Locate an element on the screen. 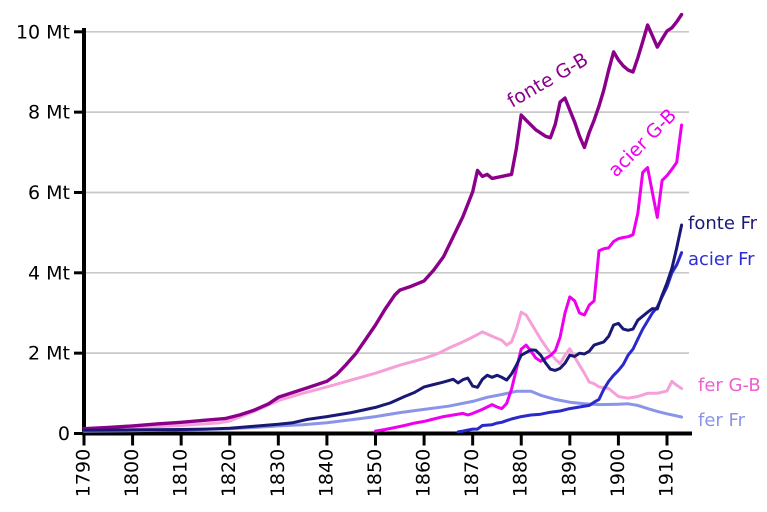  x-tick-label: 1810 is located at coordinates (181, 473).